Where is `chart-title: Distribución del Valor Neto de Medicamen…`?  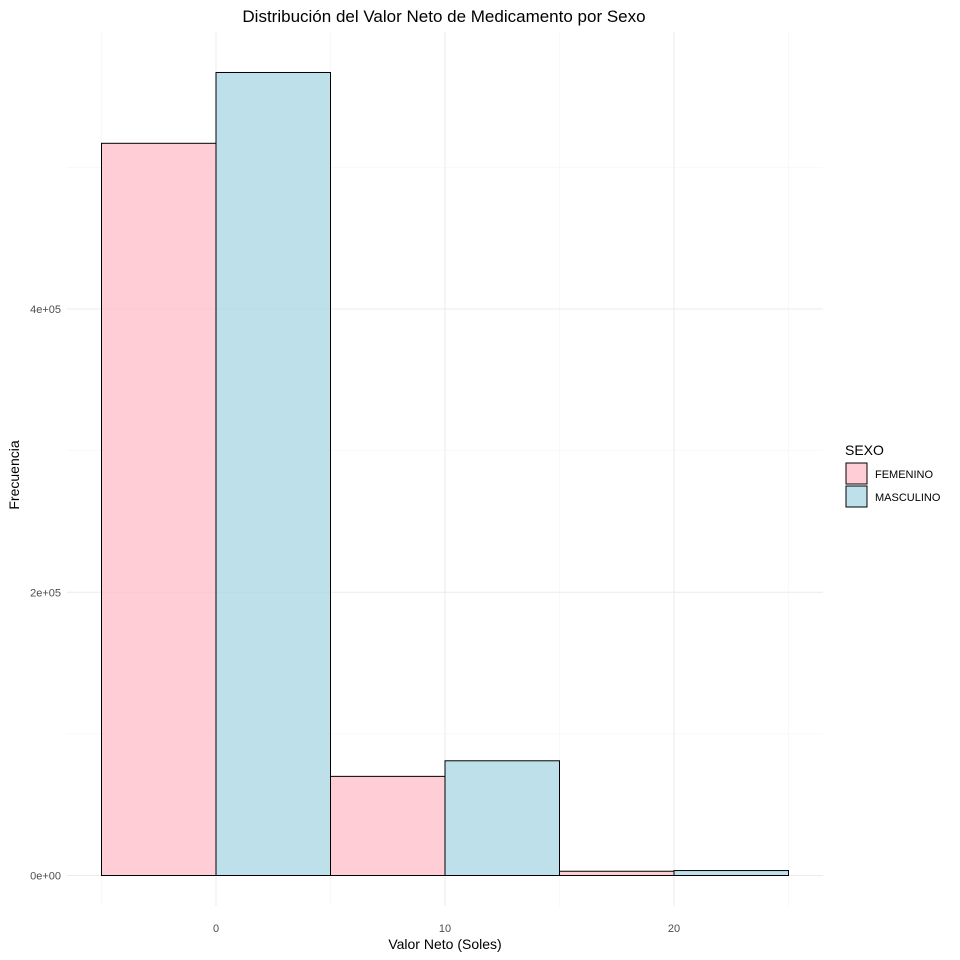 chart-title: Distribución del Valor Neto de Medicamen… is located at coordinates (443, 16).